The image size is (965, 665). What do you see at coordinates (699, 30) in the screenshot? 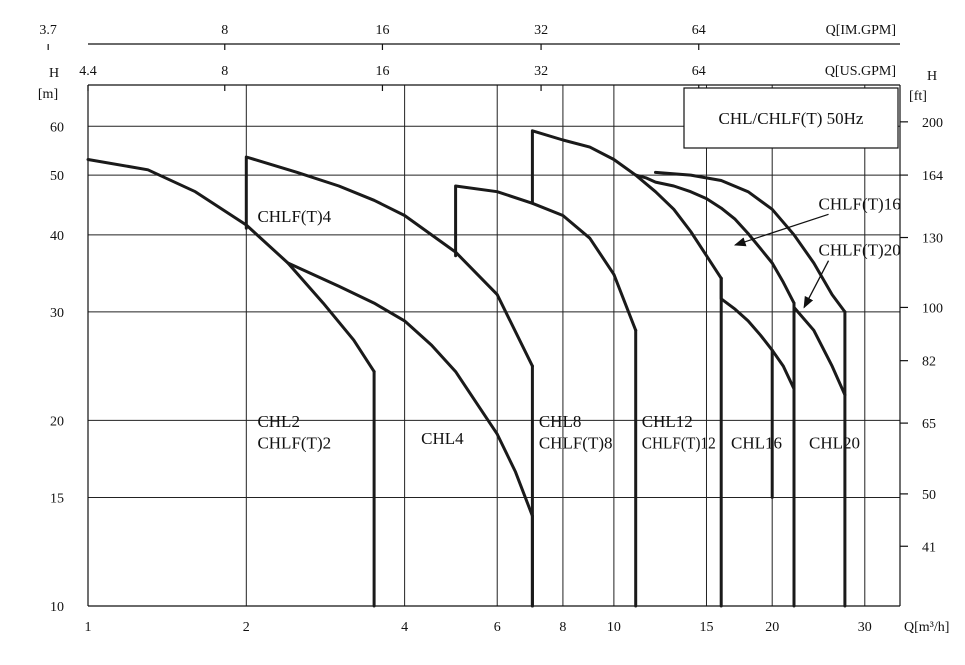
I see `top-axis1-tick-label: 64` at bounding box center [699, 30].